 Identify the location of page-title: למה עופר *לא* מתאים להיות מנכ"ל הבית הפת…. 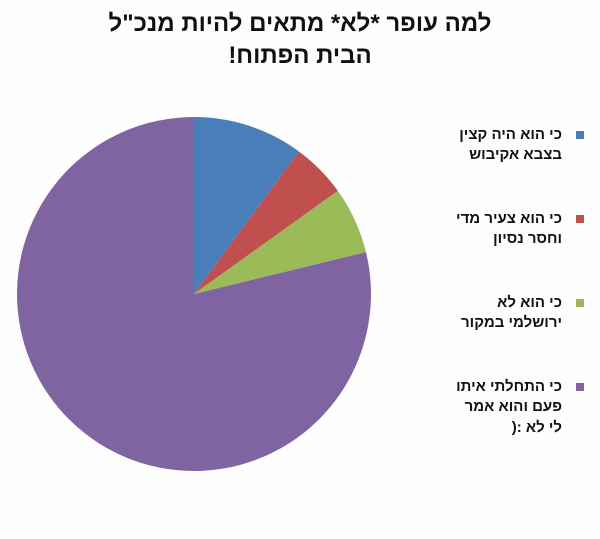
(300, 39).